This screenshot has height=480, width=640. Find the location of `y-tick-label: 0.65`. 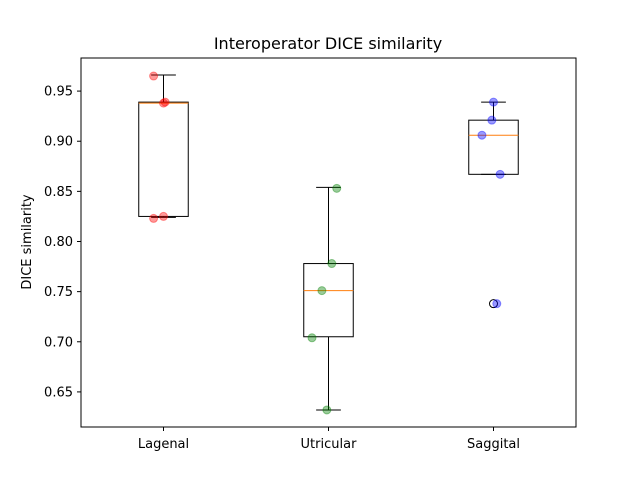

y-tick-label: 0.65 is located at coordinates (58, 392).